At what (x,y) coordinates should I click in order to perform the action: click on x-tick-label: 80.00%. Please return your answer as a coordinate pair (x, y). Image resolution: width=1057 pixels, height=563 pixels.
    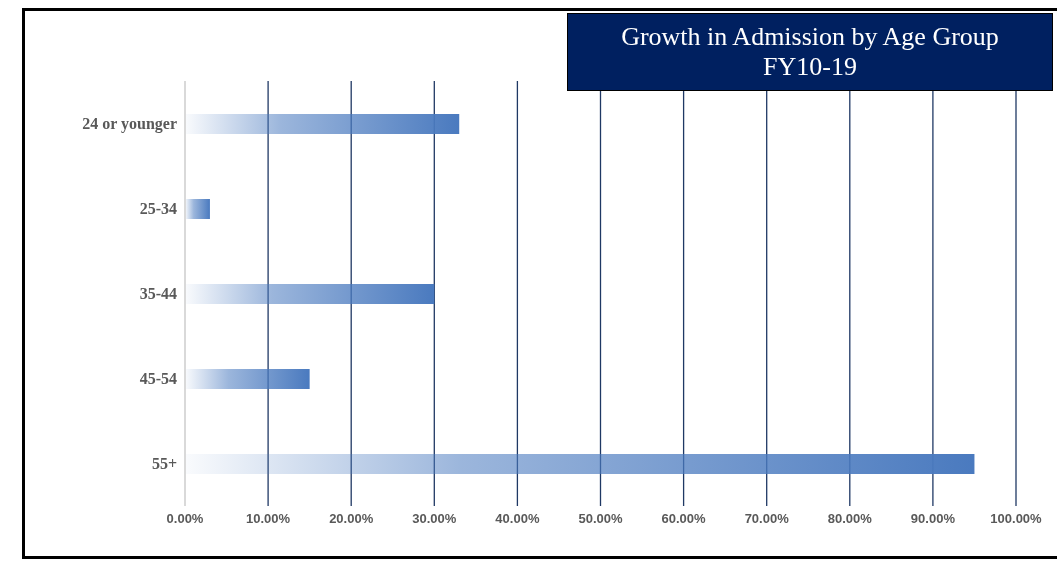
    Looking at the image, I should click on (850, 519).